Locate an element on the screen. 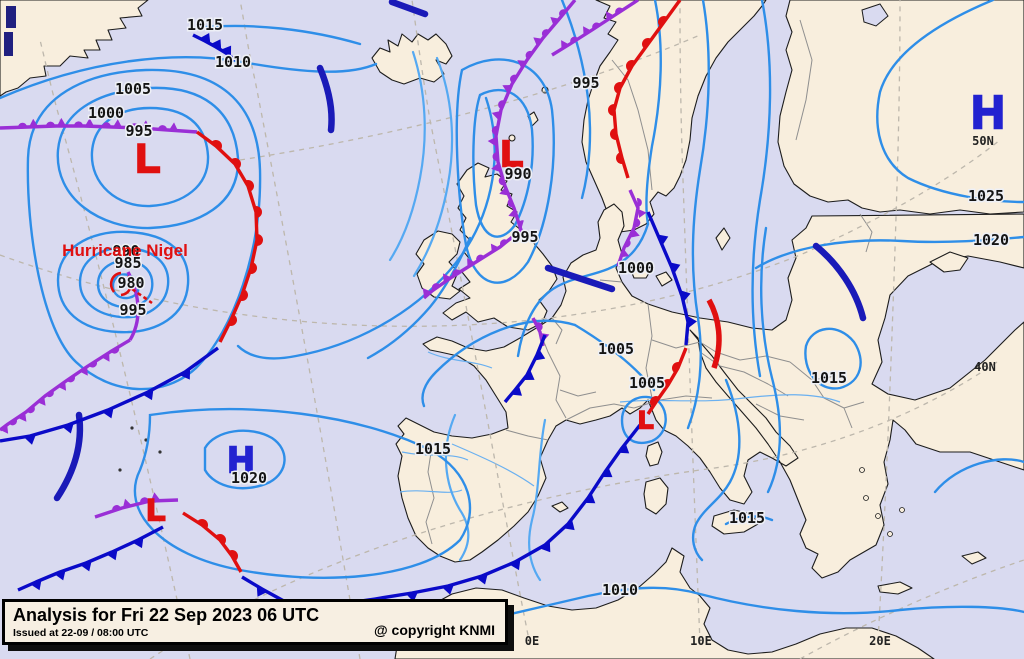  longitude-label: 0E is located at coordinates (532, 641).